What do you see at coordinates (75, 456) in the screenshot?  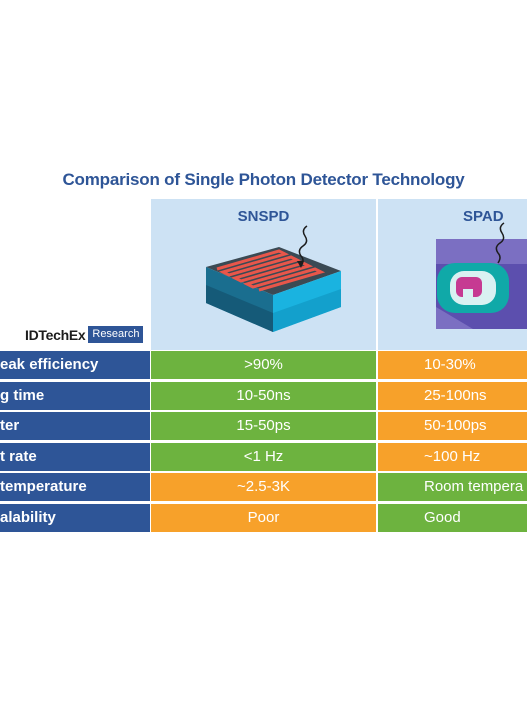 I see `row-label: t rate` at bounding box center [75, 456].